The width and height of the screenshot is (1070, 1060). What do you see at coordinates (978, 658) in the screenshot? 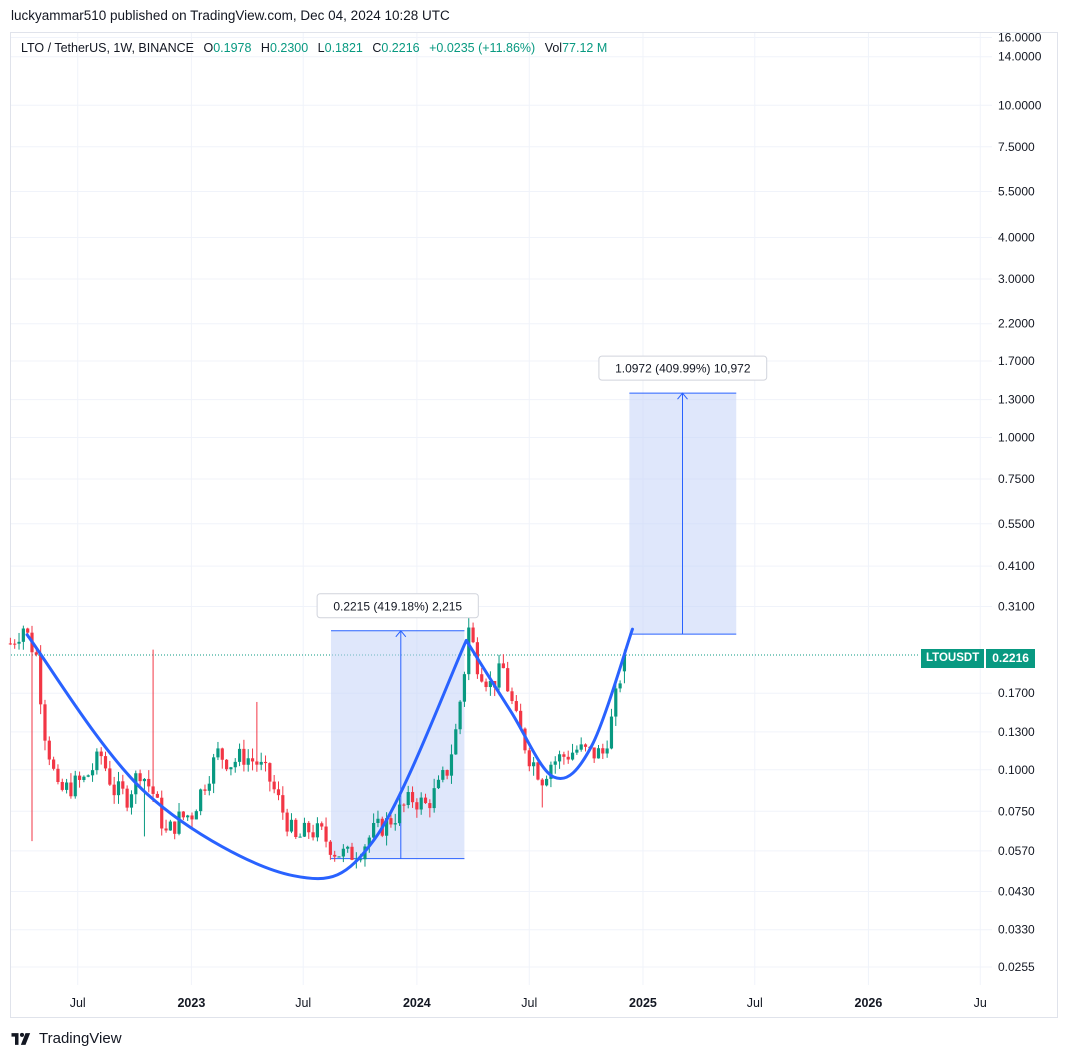
I see `last-price-tag: LTOUSDT 0.2216` at bounding box center [978, 658].